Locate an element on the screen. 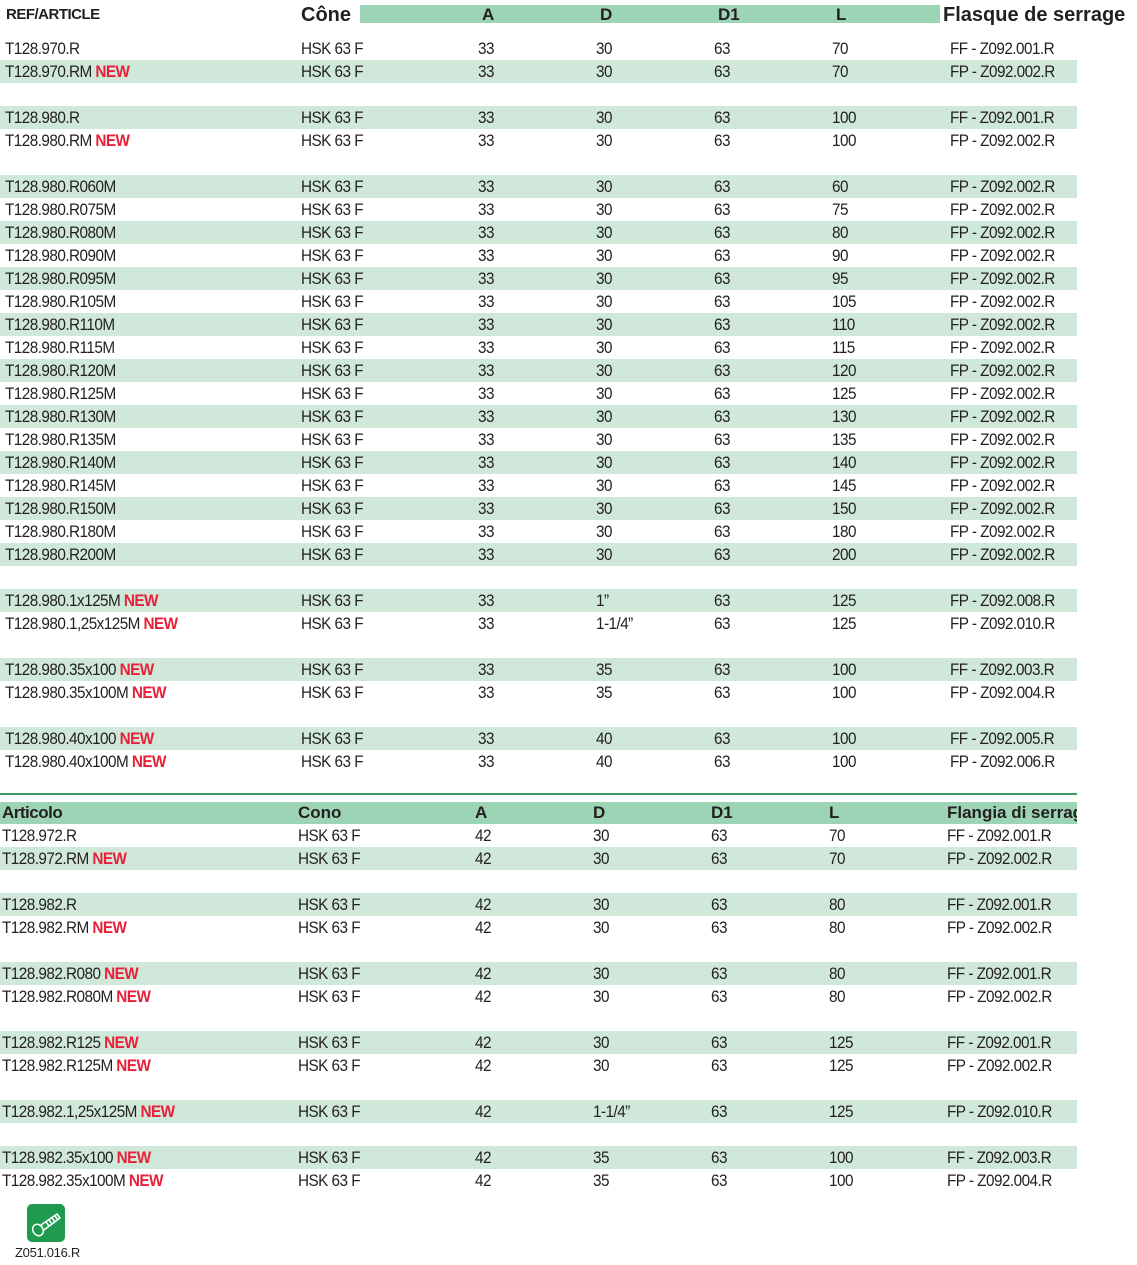 This screenshot has width=1137, height=1265. cell-l: 70 is located at coordinates (840, 71).